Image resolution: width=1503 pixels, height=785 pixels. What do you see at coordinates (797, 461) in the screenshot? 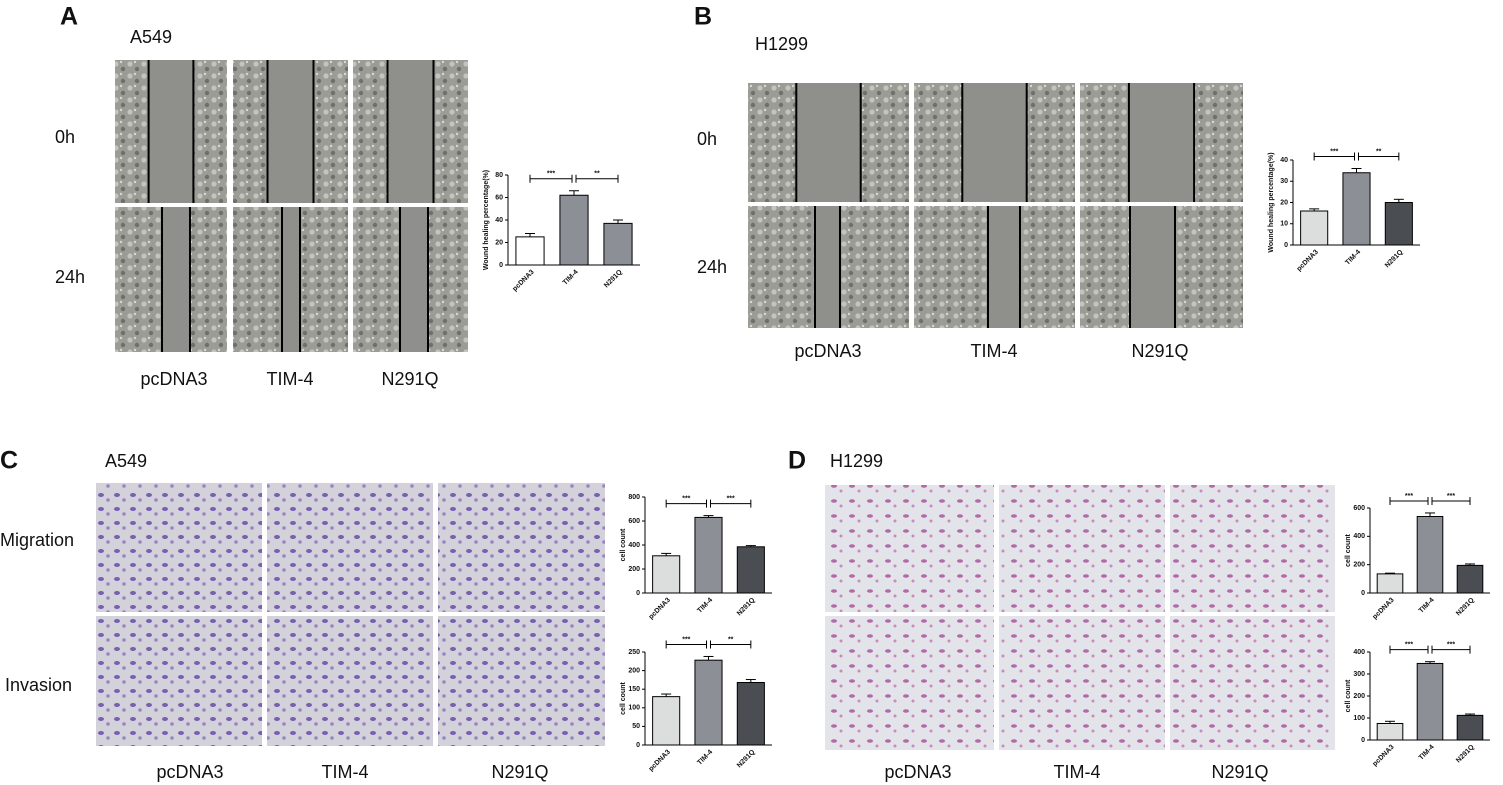
I see `panel-letter: D` at bounding box center [797, 461].